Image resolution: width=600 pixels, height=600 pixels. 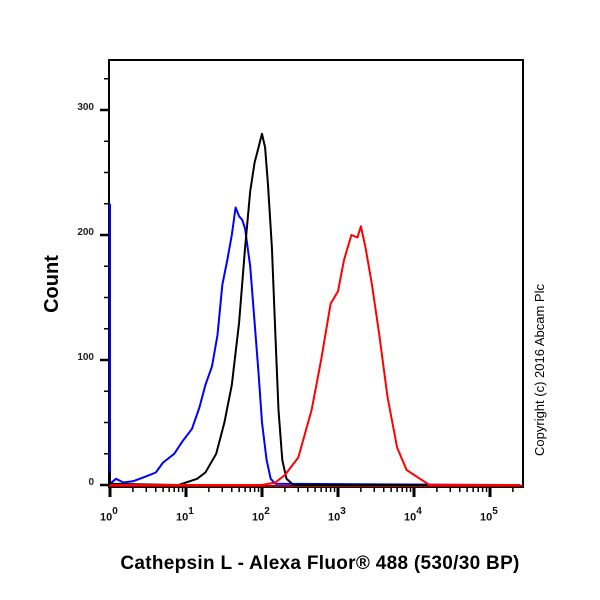 What do you see at coordinates (185, 515) in the screenshot?
I see `x-tick-label: 10¹` at bounding box center [185, 515].